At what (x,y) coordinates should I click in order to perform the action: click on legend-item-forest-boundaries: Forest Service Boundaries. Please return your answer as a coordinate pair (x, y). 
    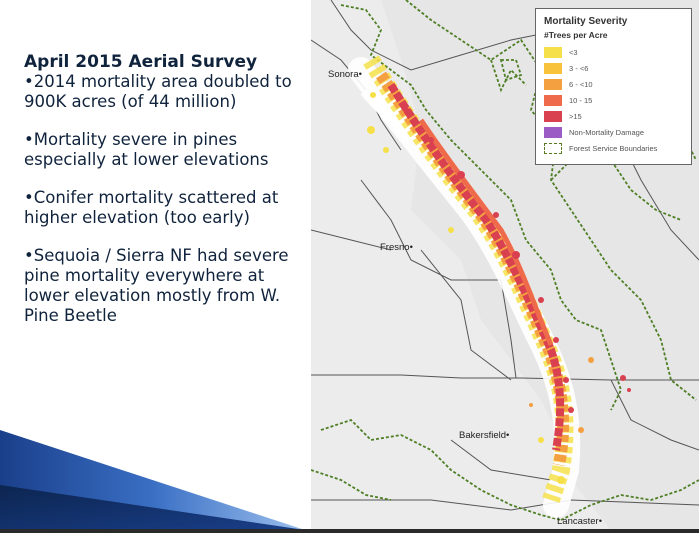
    Looking at the image, I should click on (616, 149).